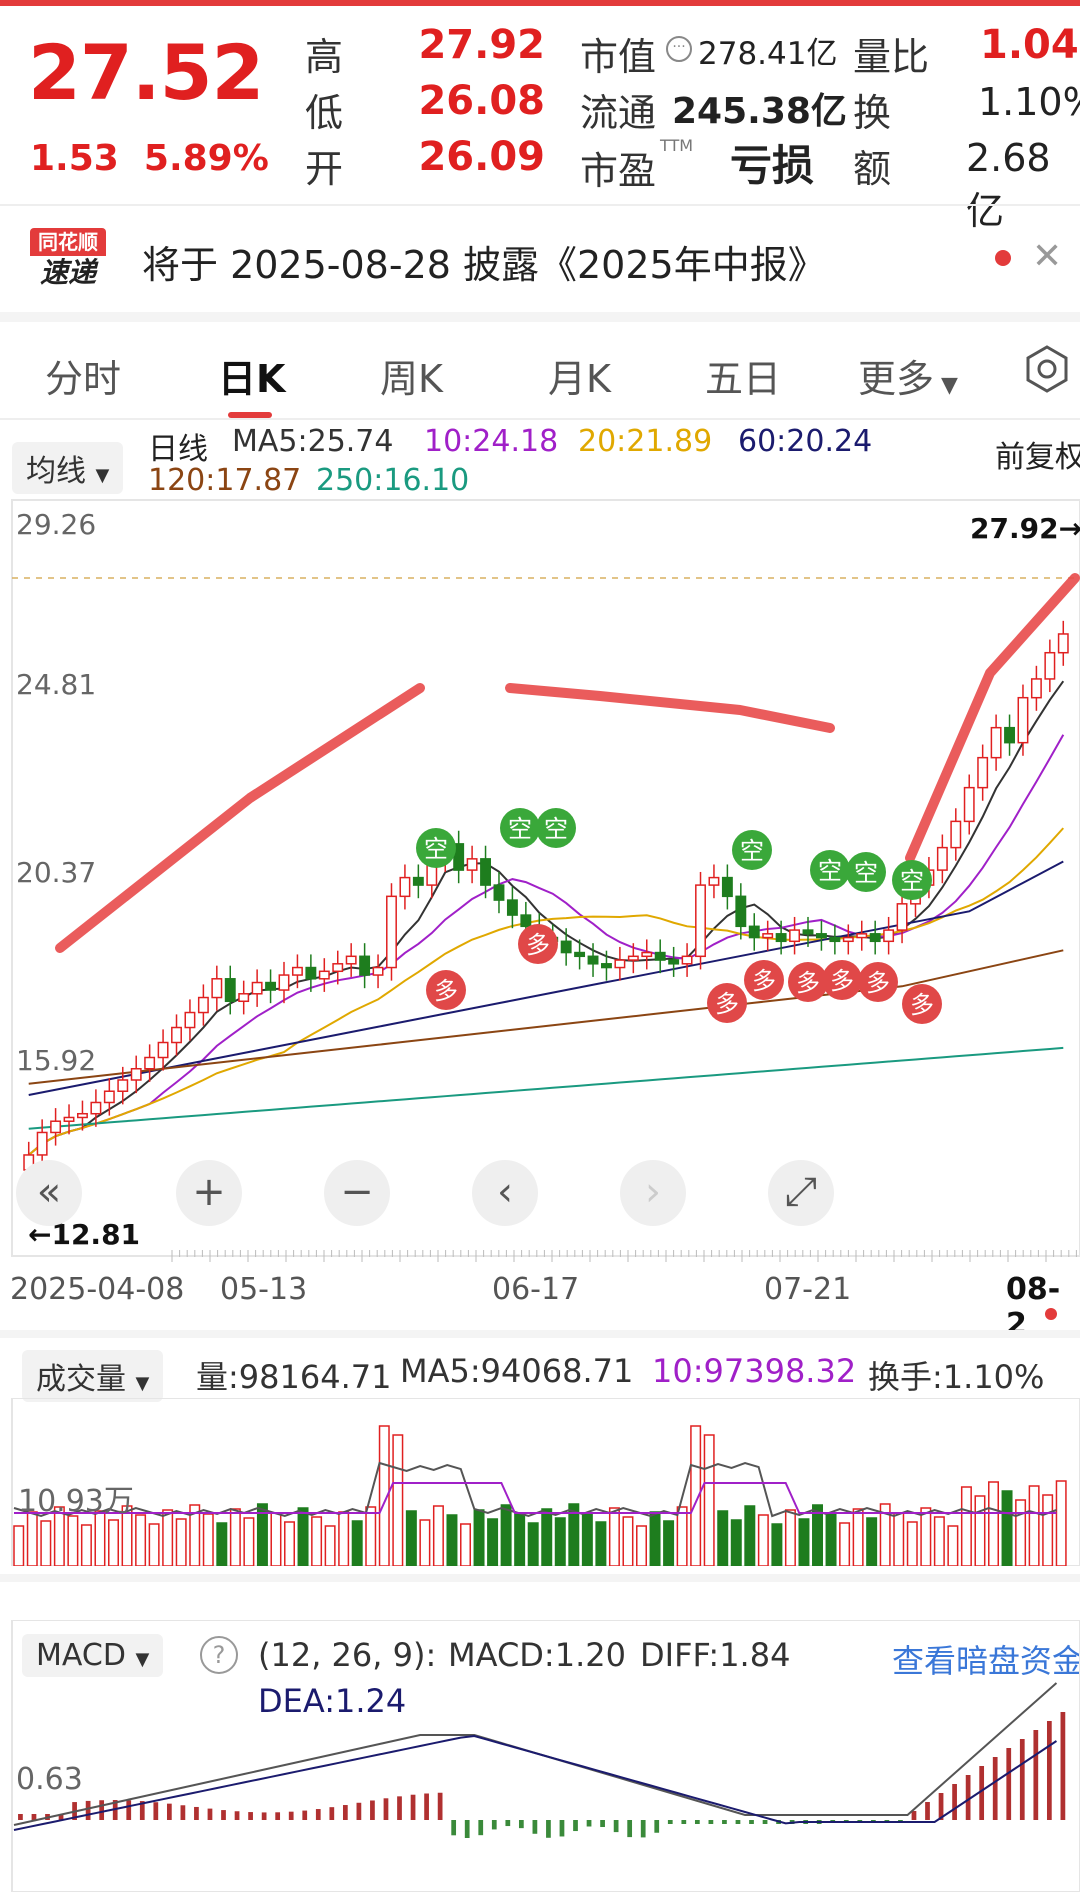  What do you see at coordinates (1037, 457) in the screenshot?
I see `adjust-mode: 前复权` at bounding box center [1037, 457].